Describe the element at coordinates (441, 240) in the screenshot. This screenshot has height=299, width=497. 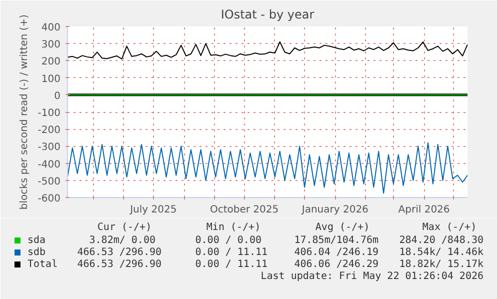
I see `text: 284.20 /848.30` at that location.